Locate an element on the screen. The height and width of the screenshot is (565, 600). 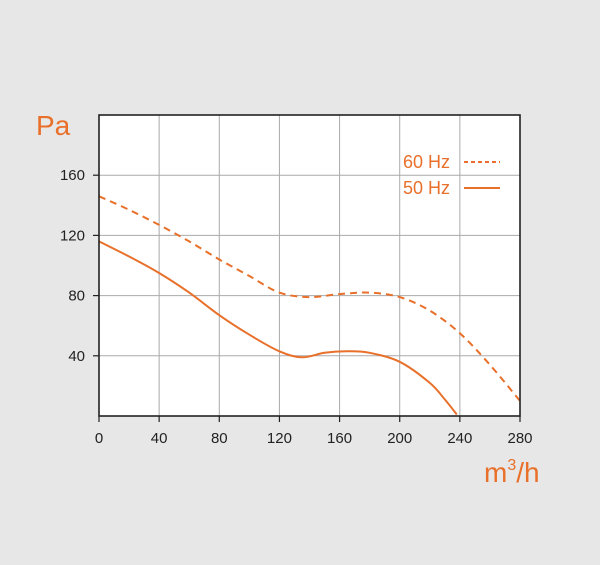
y-unit-label: Pa is located at coordinates (53, 125).